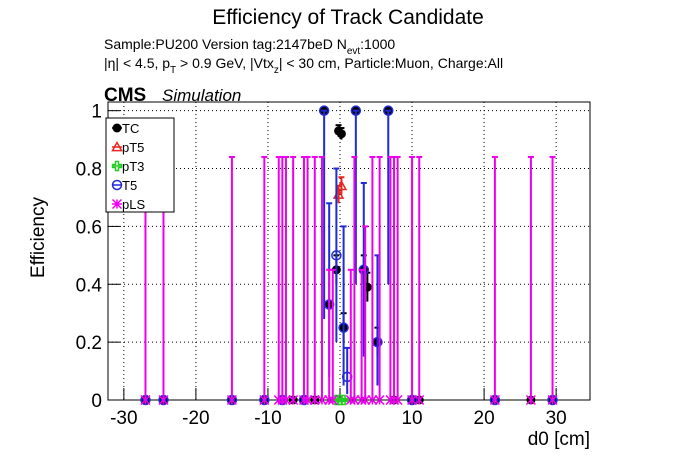  Describe the element at coordinates (559, 439) in the screenshot. I see `x-axis-label: d0 [cm]` at that location.